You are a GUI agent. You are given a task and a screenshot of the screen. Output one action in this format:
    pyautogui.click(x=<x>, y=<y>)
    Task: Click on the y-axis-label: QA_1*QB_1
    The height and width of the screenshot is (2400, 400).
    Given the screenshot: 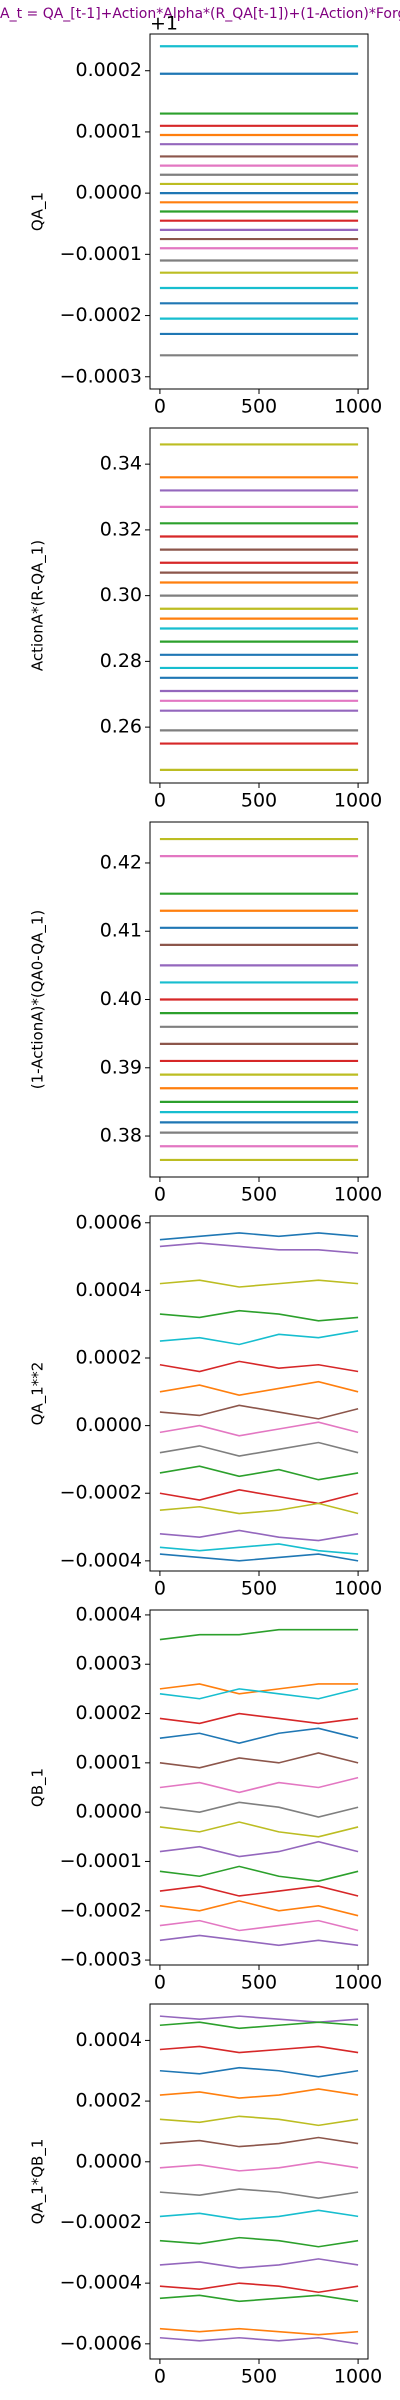 What is the action you would take?
    pyautogui.click(x=38, y=2182)
    